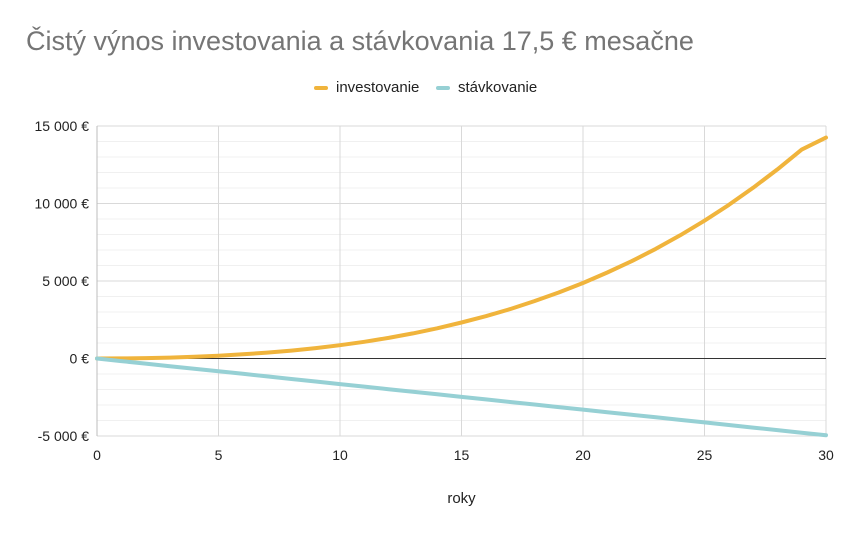  What do you see at coordinates (461, 397) in the screenshot?
I see `series-line-stavkovanie` at bounding box center [461, 397].